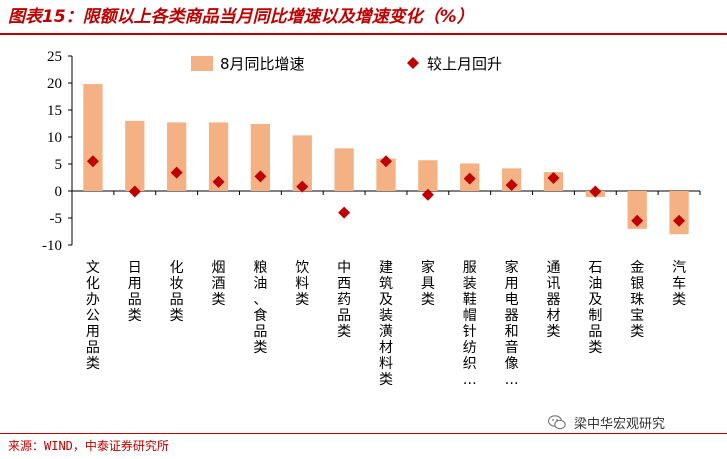 This screenshot has height=459, width=727. What do you see at coordinates (135, 292) in the screenshot?
I see `category-label: 日用品类` at bounding box center [135, 292].